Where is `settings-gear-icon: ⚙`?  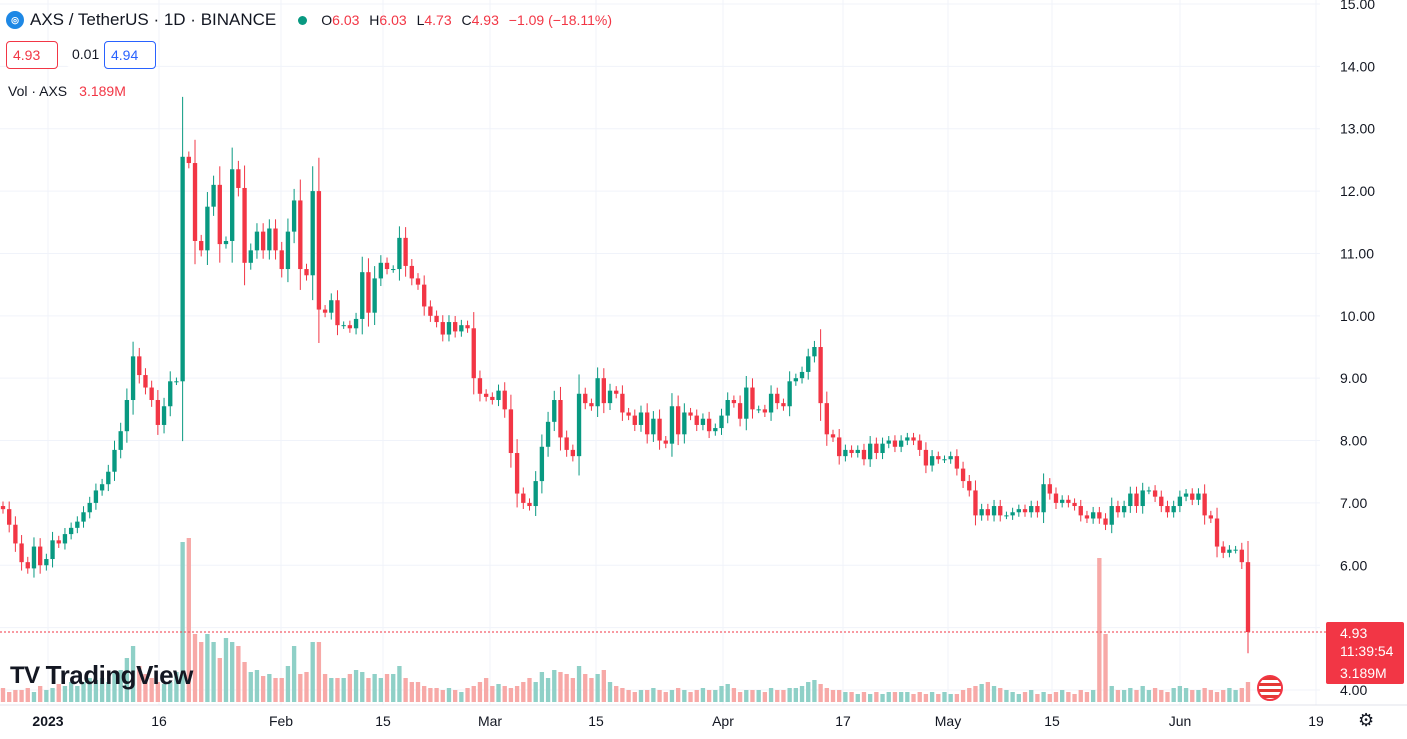 settings-gear-icon: ⚙ is located at coordinates (1366, 720).